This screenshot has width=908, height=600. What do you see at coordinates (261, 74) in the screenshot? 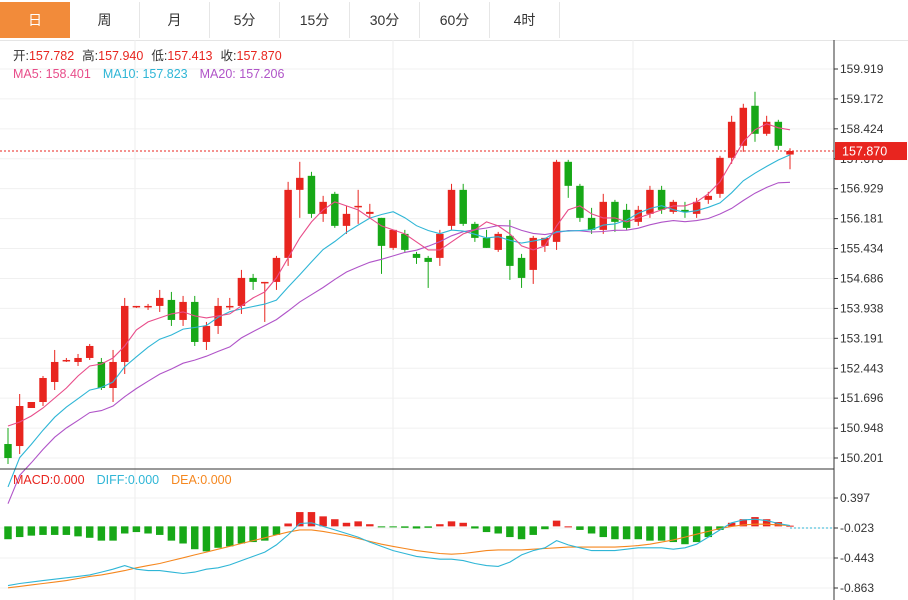
I see `ma20-value: 157.206` at bounding box center [261, 74].